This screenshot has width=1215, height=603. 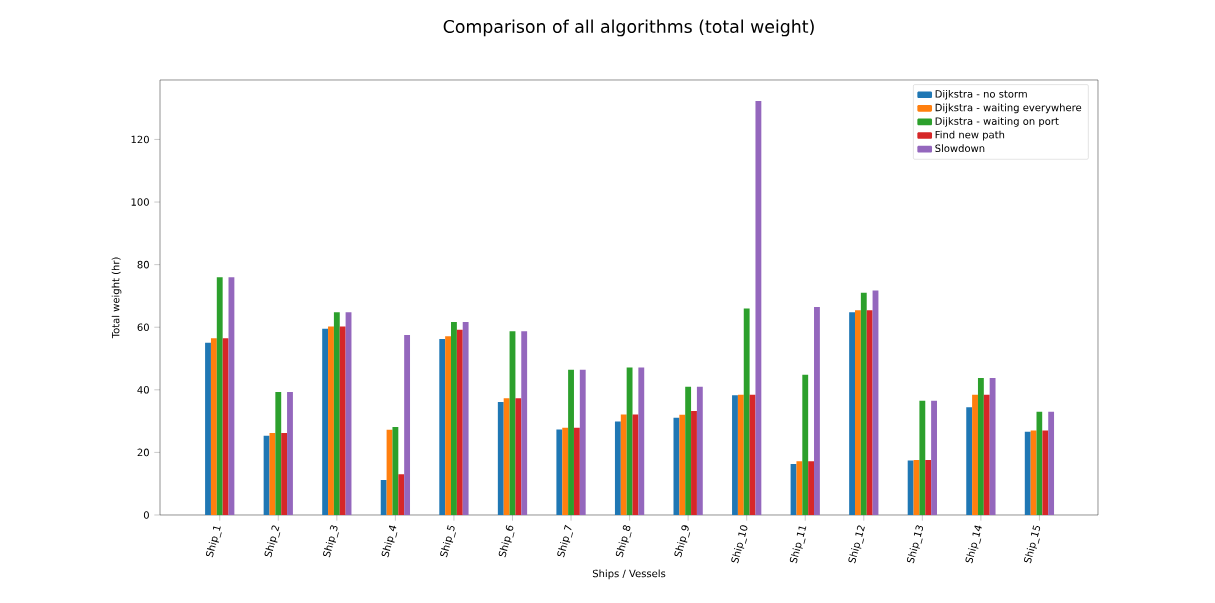 I want to click on x-tick-label: Ship_11, so click(x=798, y=545).